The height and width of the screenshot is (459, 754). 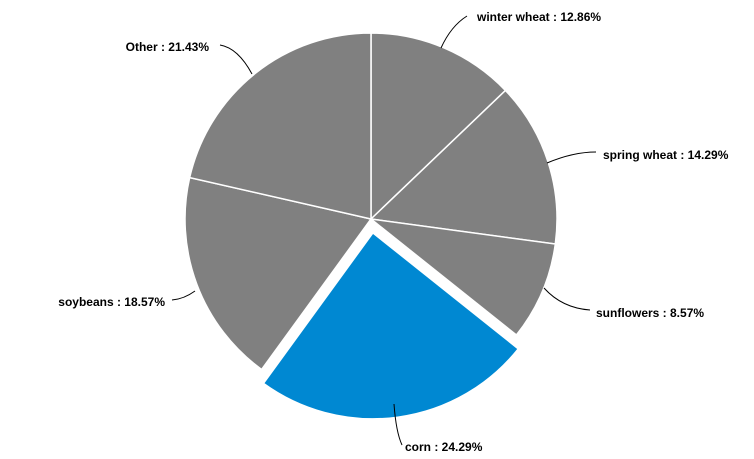 What do you see at coordinates (567, 299) in the screenshot?
I see `leader-line-sunflowers` at bounding box center [567, 299].